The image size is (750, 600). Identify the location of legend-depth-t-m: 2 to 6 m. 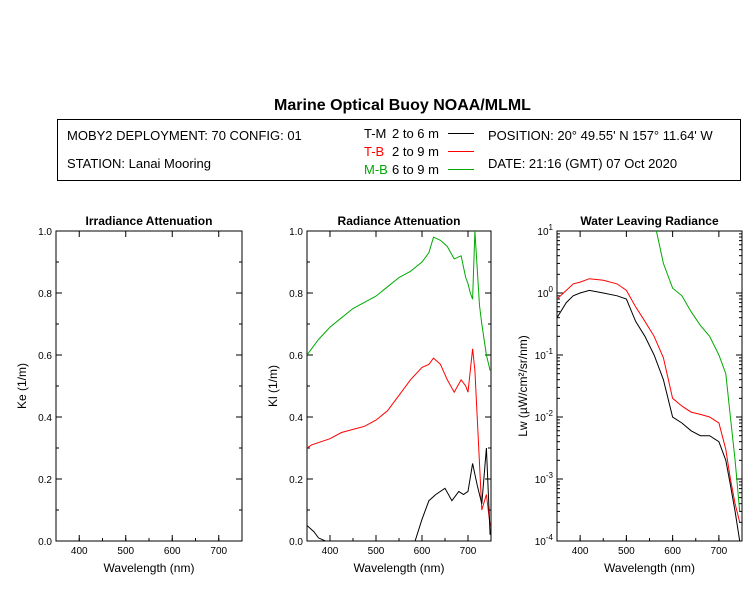
(415, 133).